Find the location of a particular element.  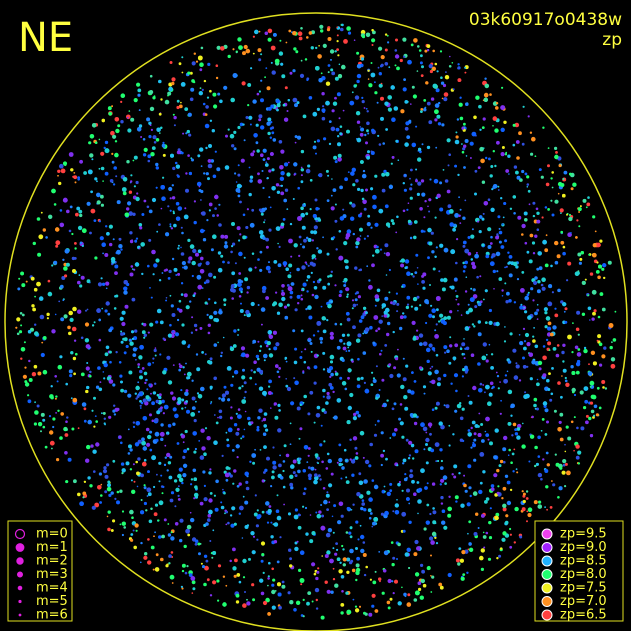

zp-swatch is located at coordinates (547, 615).